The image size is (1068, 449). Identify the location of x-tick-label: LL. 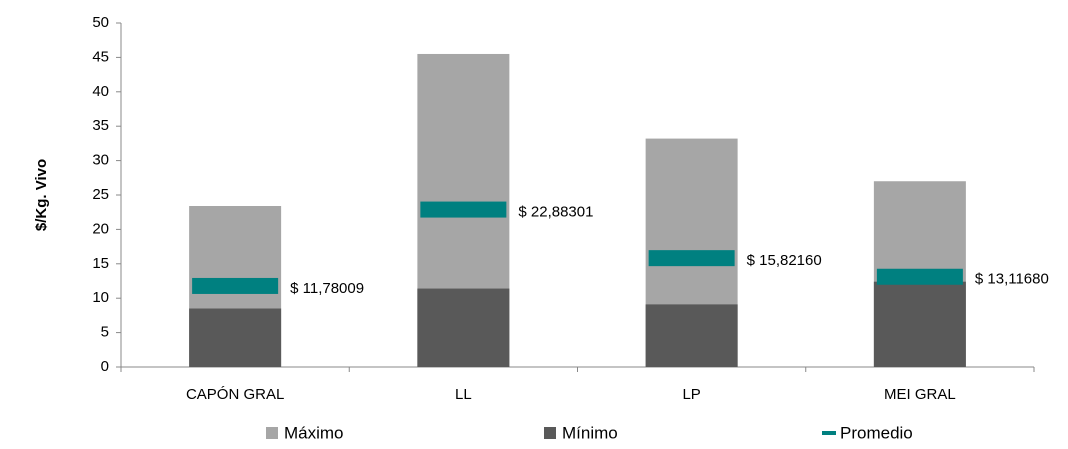
(463, 394).